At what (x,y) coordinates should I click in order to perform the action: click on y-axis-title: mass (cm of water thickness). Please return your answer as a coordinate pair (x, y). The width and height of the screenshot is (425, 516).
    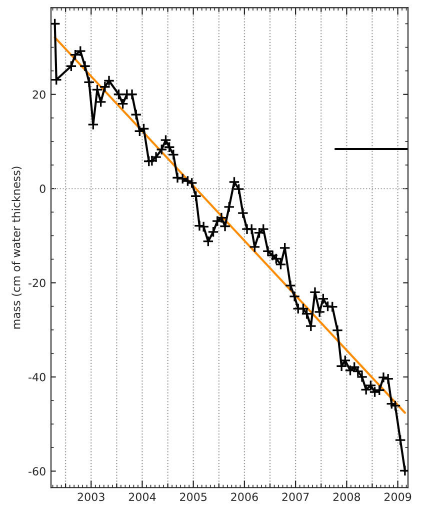
    Looking at the image, I should click on (17, 247).